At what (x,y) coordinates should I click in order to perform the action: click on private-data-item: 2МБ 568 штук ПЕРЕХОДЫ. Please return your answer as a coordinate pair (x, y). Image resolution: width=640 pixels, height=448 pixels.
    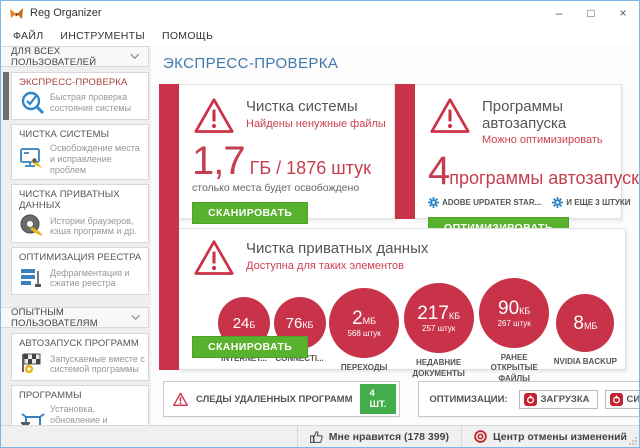
    Looking at the image, I should click on (364, 330).